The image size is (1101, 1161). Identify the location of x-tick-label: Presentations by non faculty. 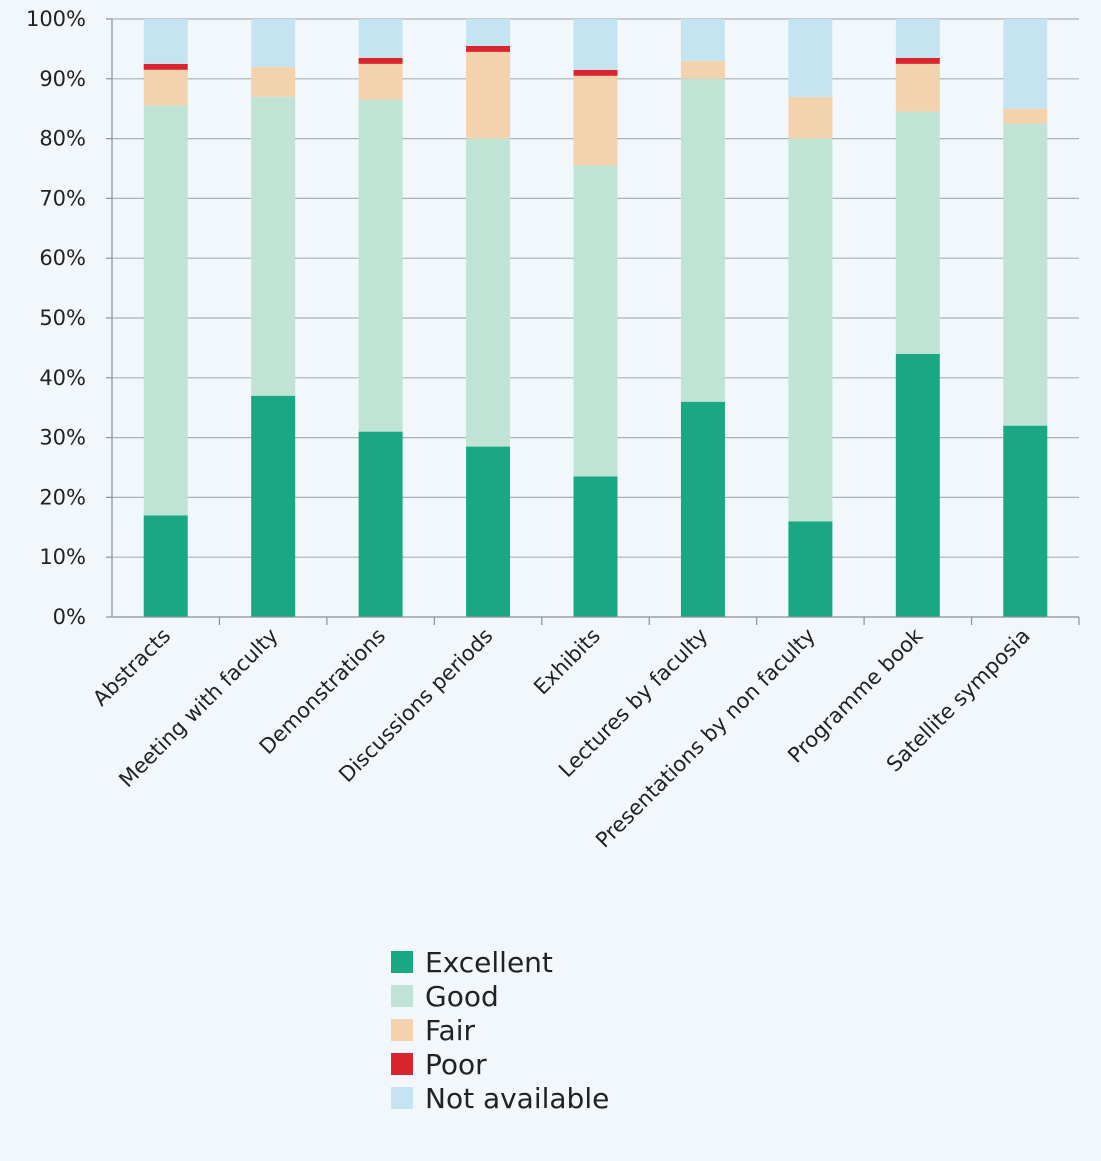
(705, 738).